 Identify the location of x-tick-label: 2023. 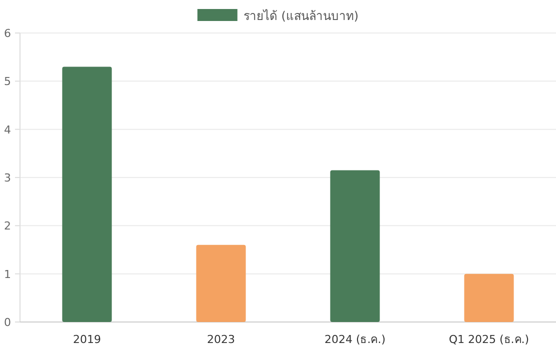
(221, 339).